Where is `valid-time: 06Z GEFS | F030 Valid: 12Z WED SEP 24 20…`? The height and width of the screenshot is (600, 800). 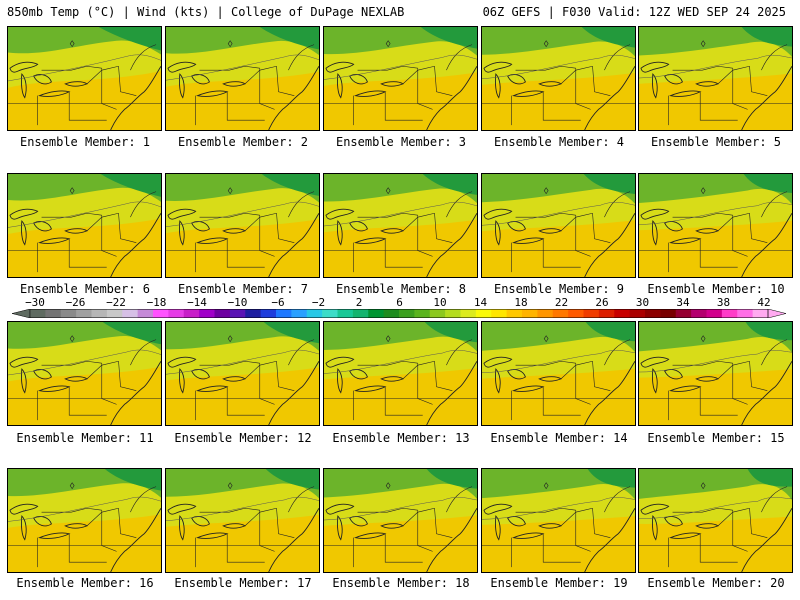 valid-time: 06Z GEFS | F030 Valid: 12Z WED SEP 24 20… is located at coordinates (634, 12).